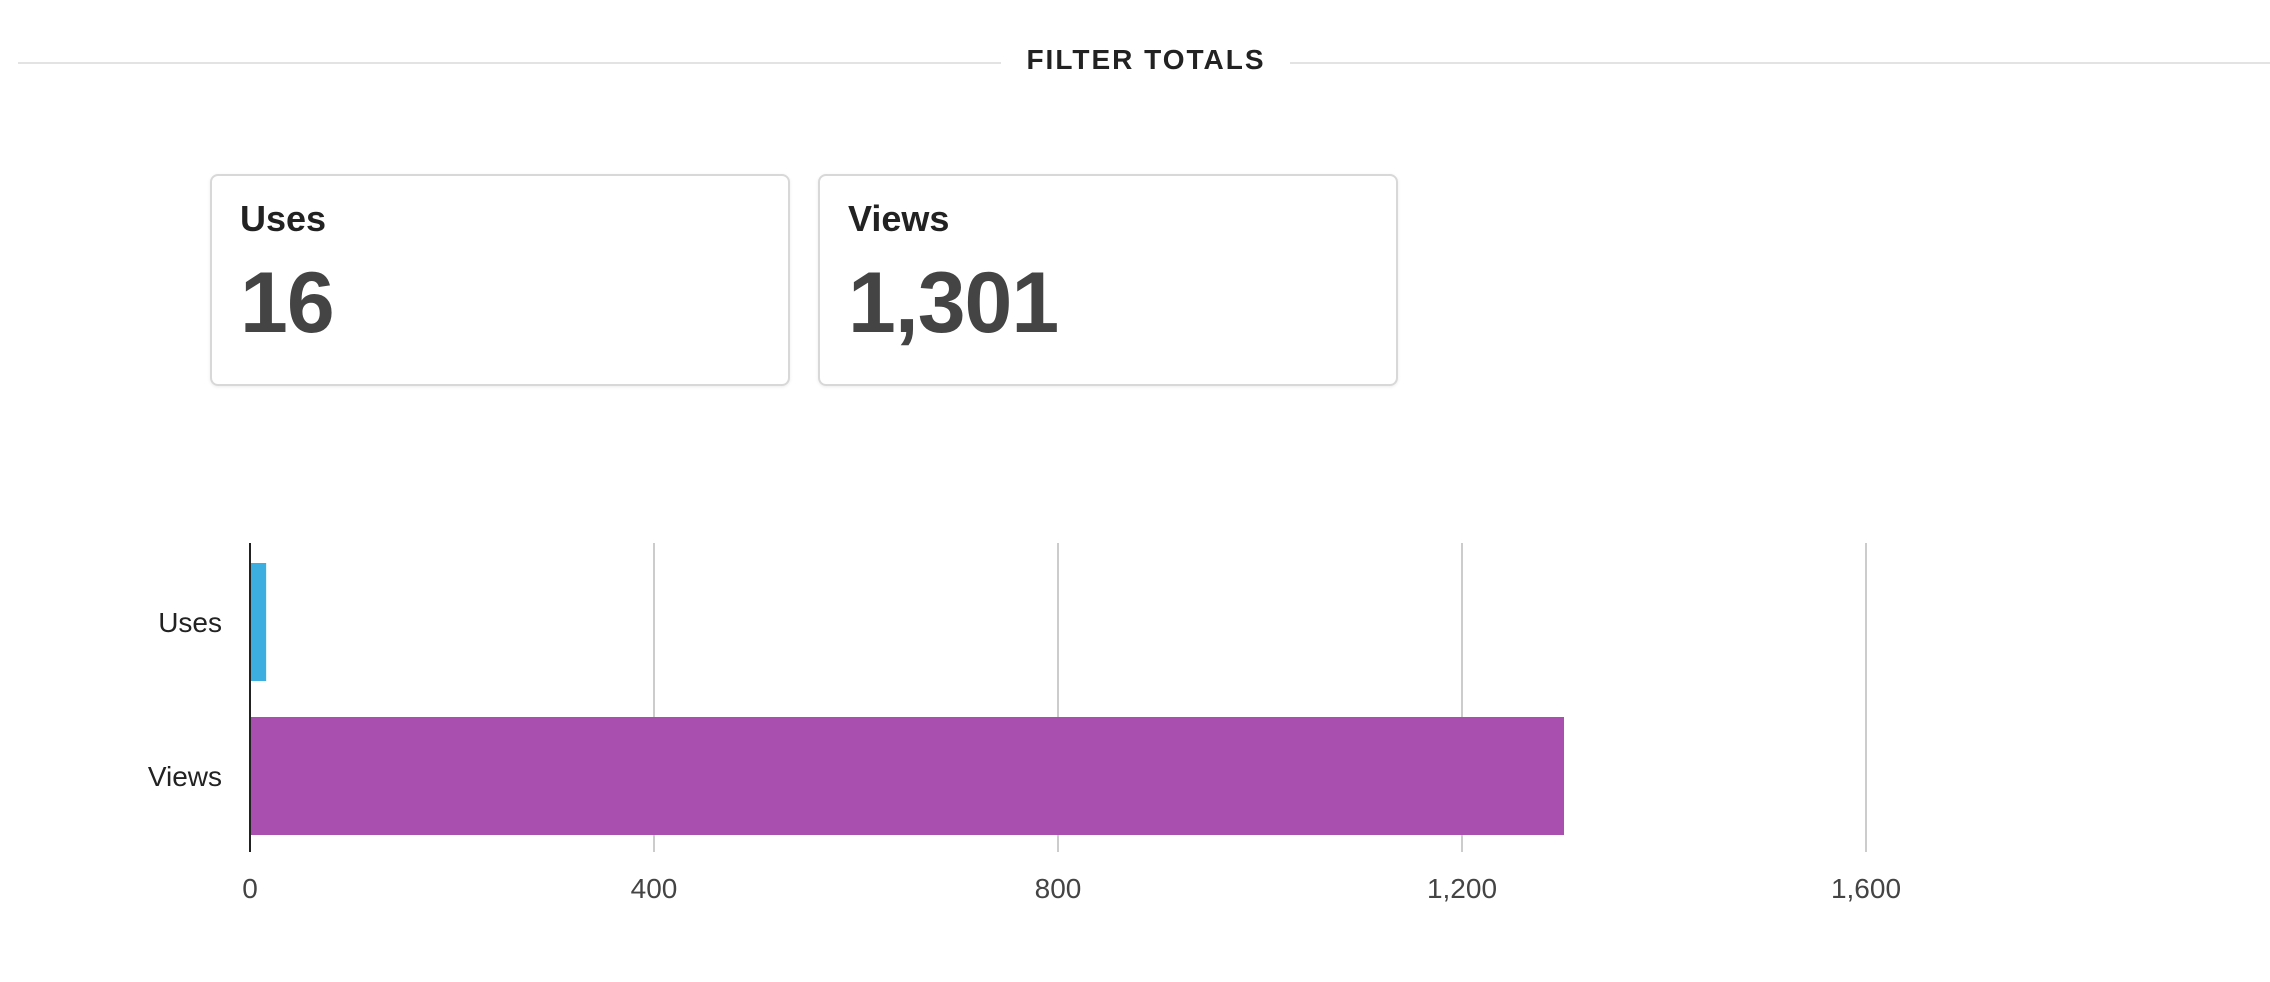  What do you see at coordinates (1108, 280) in the screenshot?
I see `views-stat-card: Views 1,301` at bounding box center [1108, 280].